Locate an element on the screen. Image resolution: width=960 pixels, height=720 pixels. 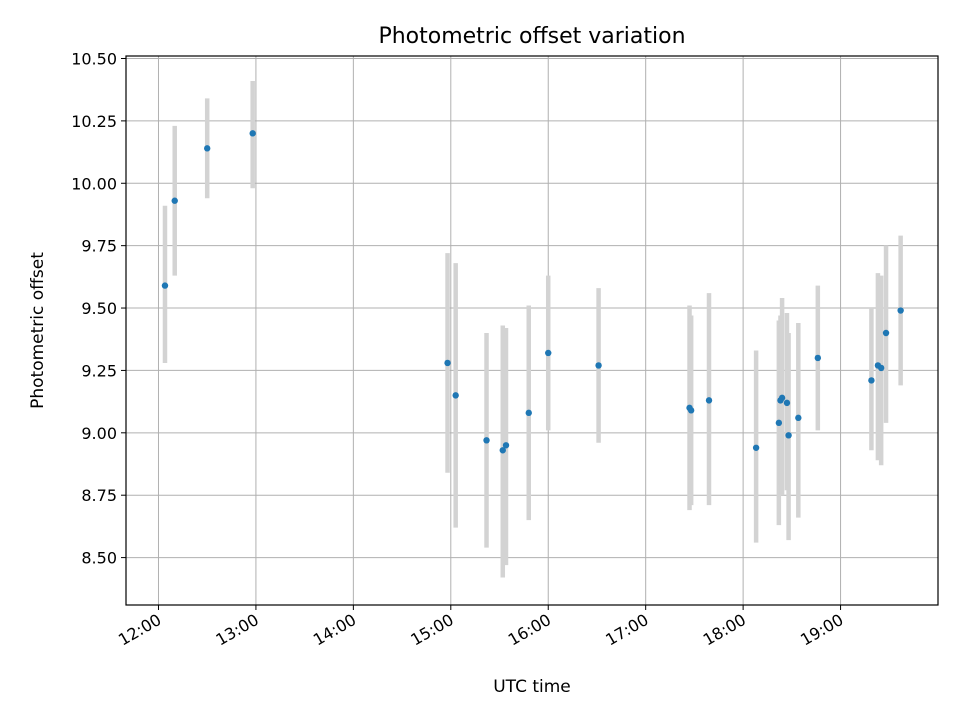
x-tick-label: 12:00 is located at coordinates (139, 630).